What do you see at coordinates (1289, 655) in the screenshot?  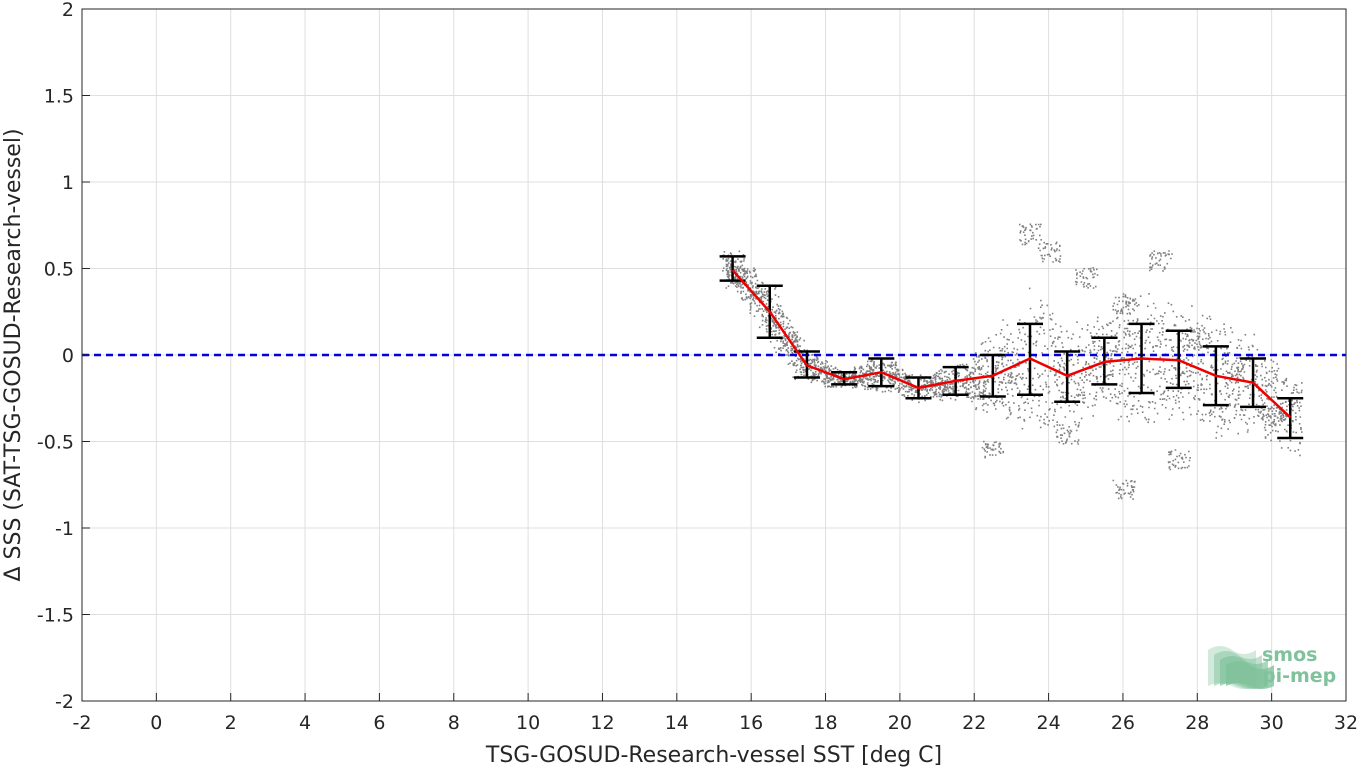 I see `logo-line-1: smos` at bounding box center [1289, 655].